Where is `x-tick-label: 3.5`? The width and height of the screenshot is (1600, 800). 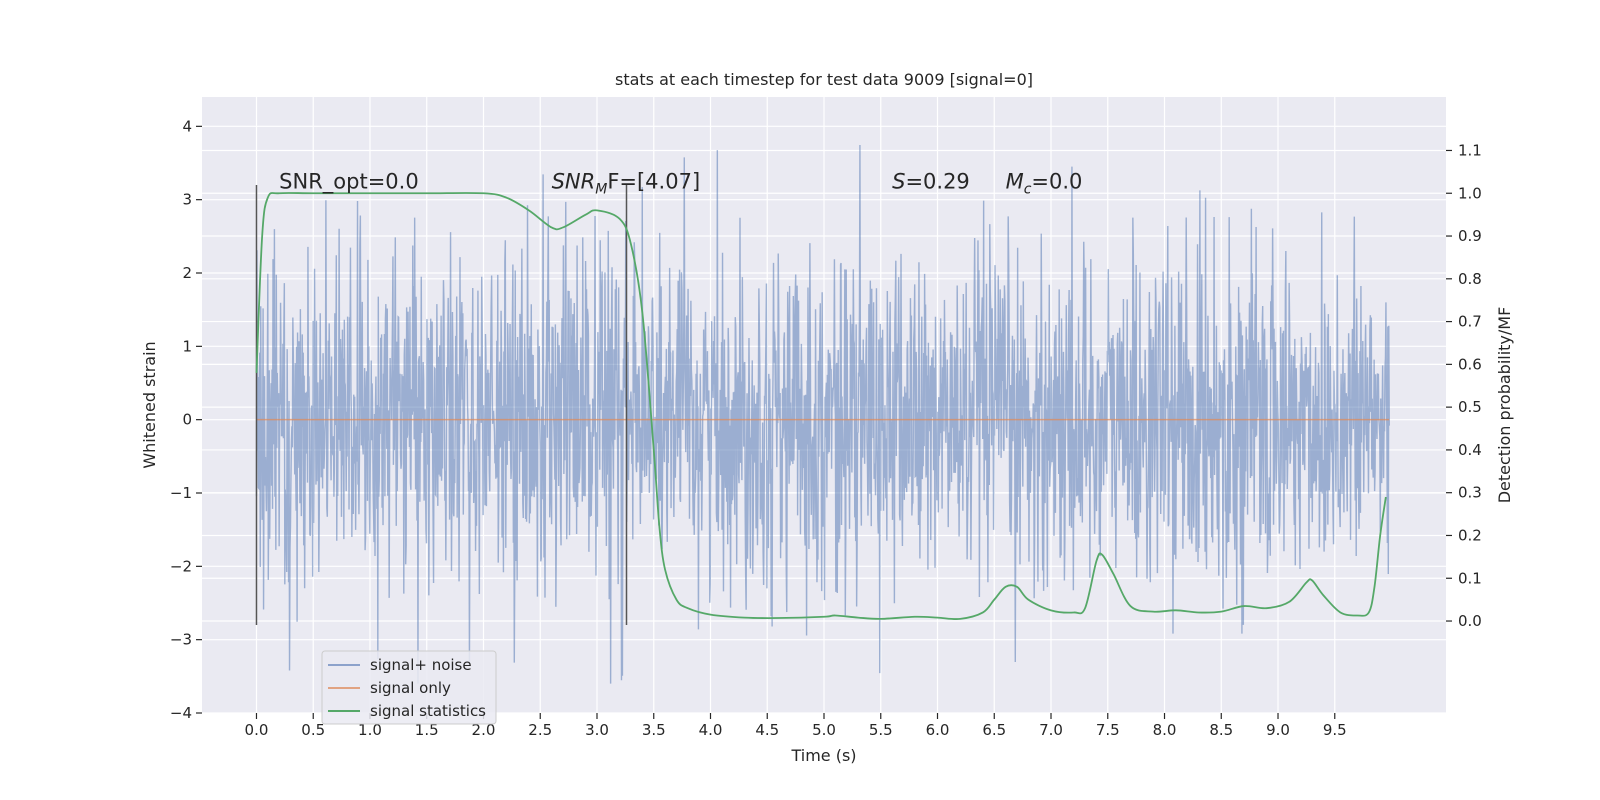 x-tick-label: 3.5 is located at coordinates (654, 730).